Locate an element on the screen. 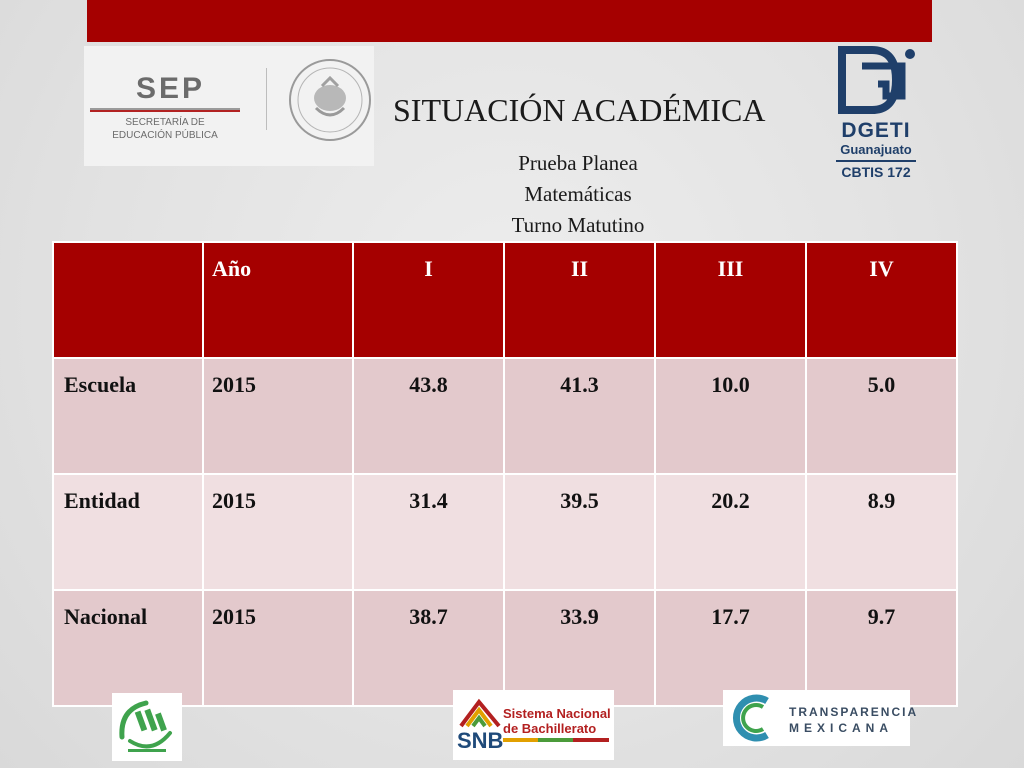  mexicanos-primero-icon is located at coordinates (145, 726).